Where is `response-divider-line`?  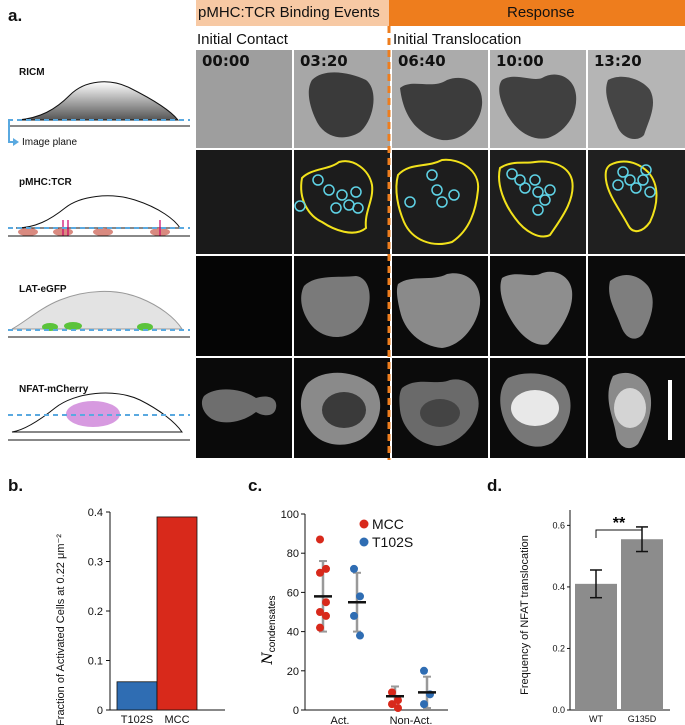 response-divider-line is located at coordinates (389, 243).